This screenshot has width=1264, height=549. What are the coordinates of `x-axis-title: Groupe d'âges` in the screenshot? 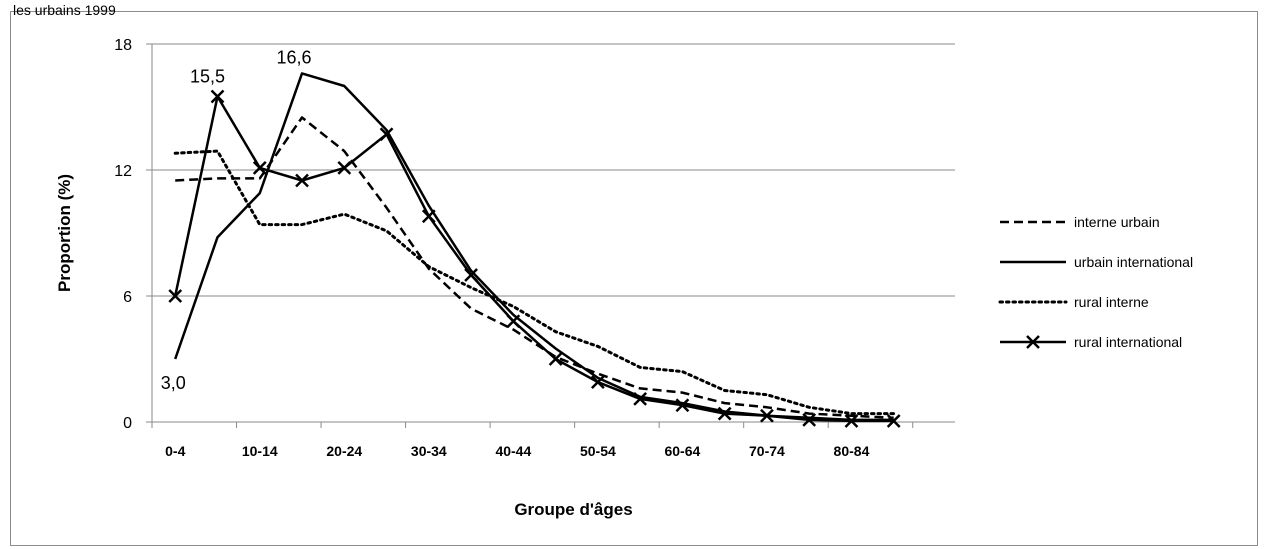 It's located at (573, 509).